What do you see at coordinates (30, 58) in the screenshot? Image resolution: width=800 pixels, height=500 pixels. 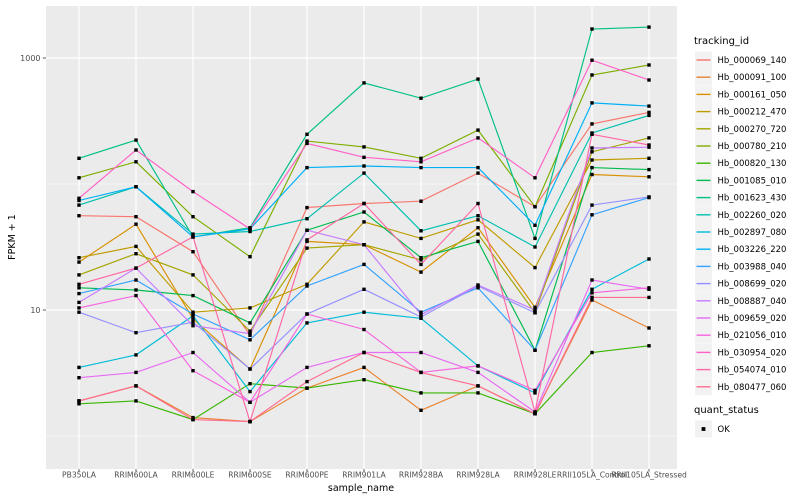 I see `y-tick-label: 1000` at bounding box center [30, 58].